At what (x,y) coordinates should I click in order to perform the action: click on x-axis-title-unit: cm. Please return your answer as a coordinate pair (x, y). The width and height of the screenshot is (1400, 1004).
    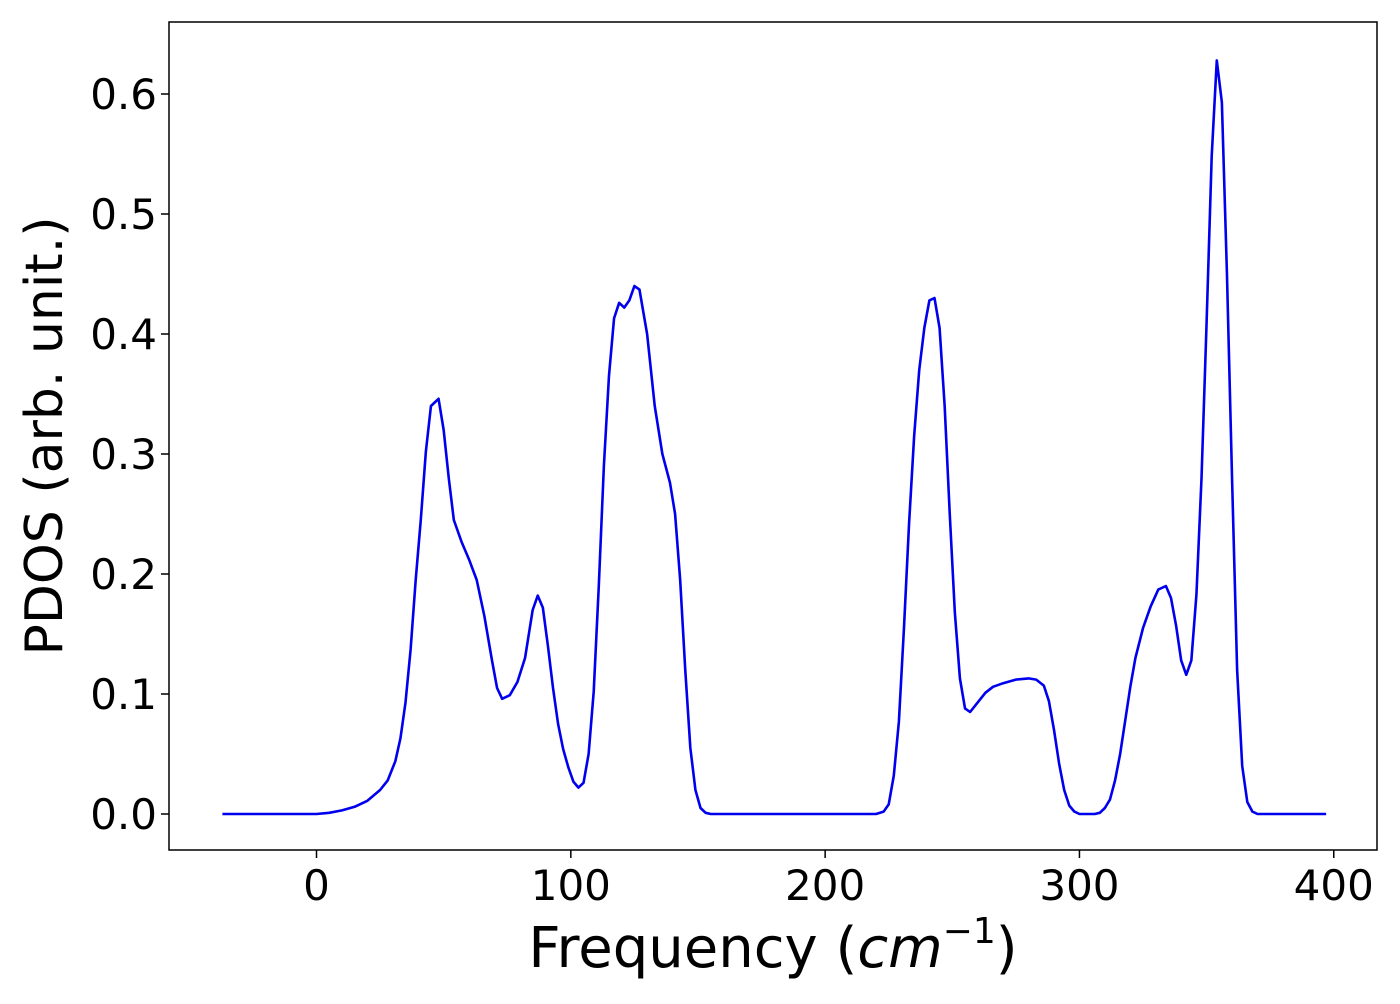
    Looking at the image, I should click on (899, 948).